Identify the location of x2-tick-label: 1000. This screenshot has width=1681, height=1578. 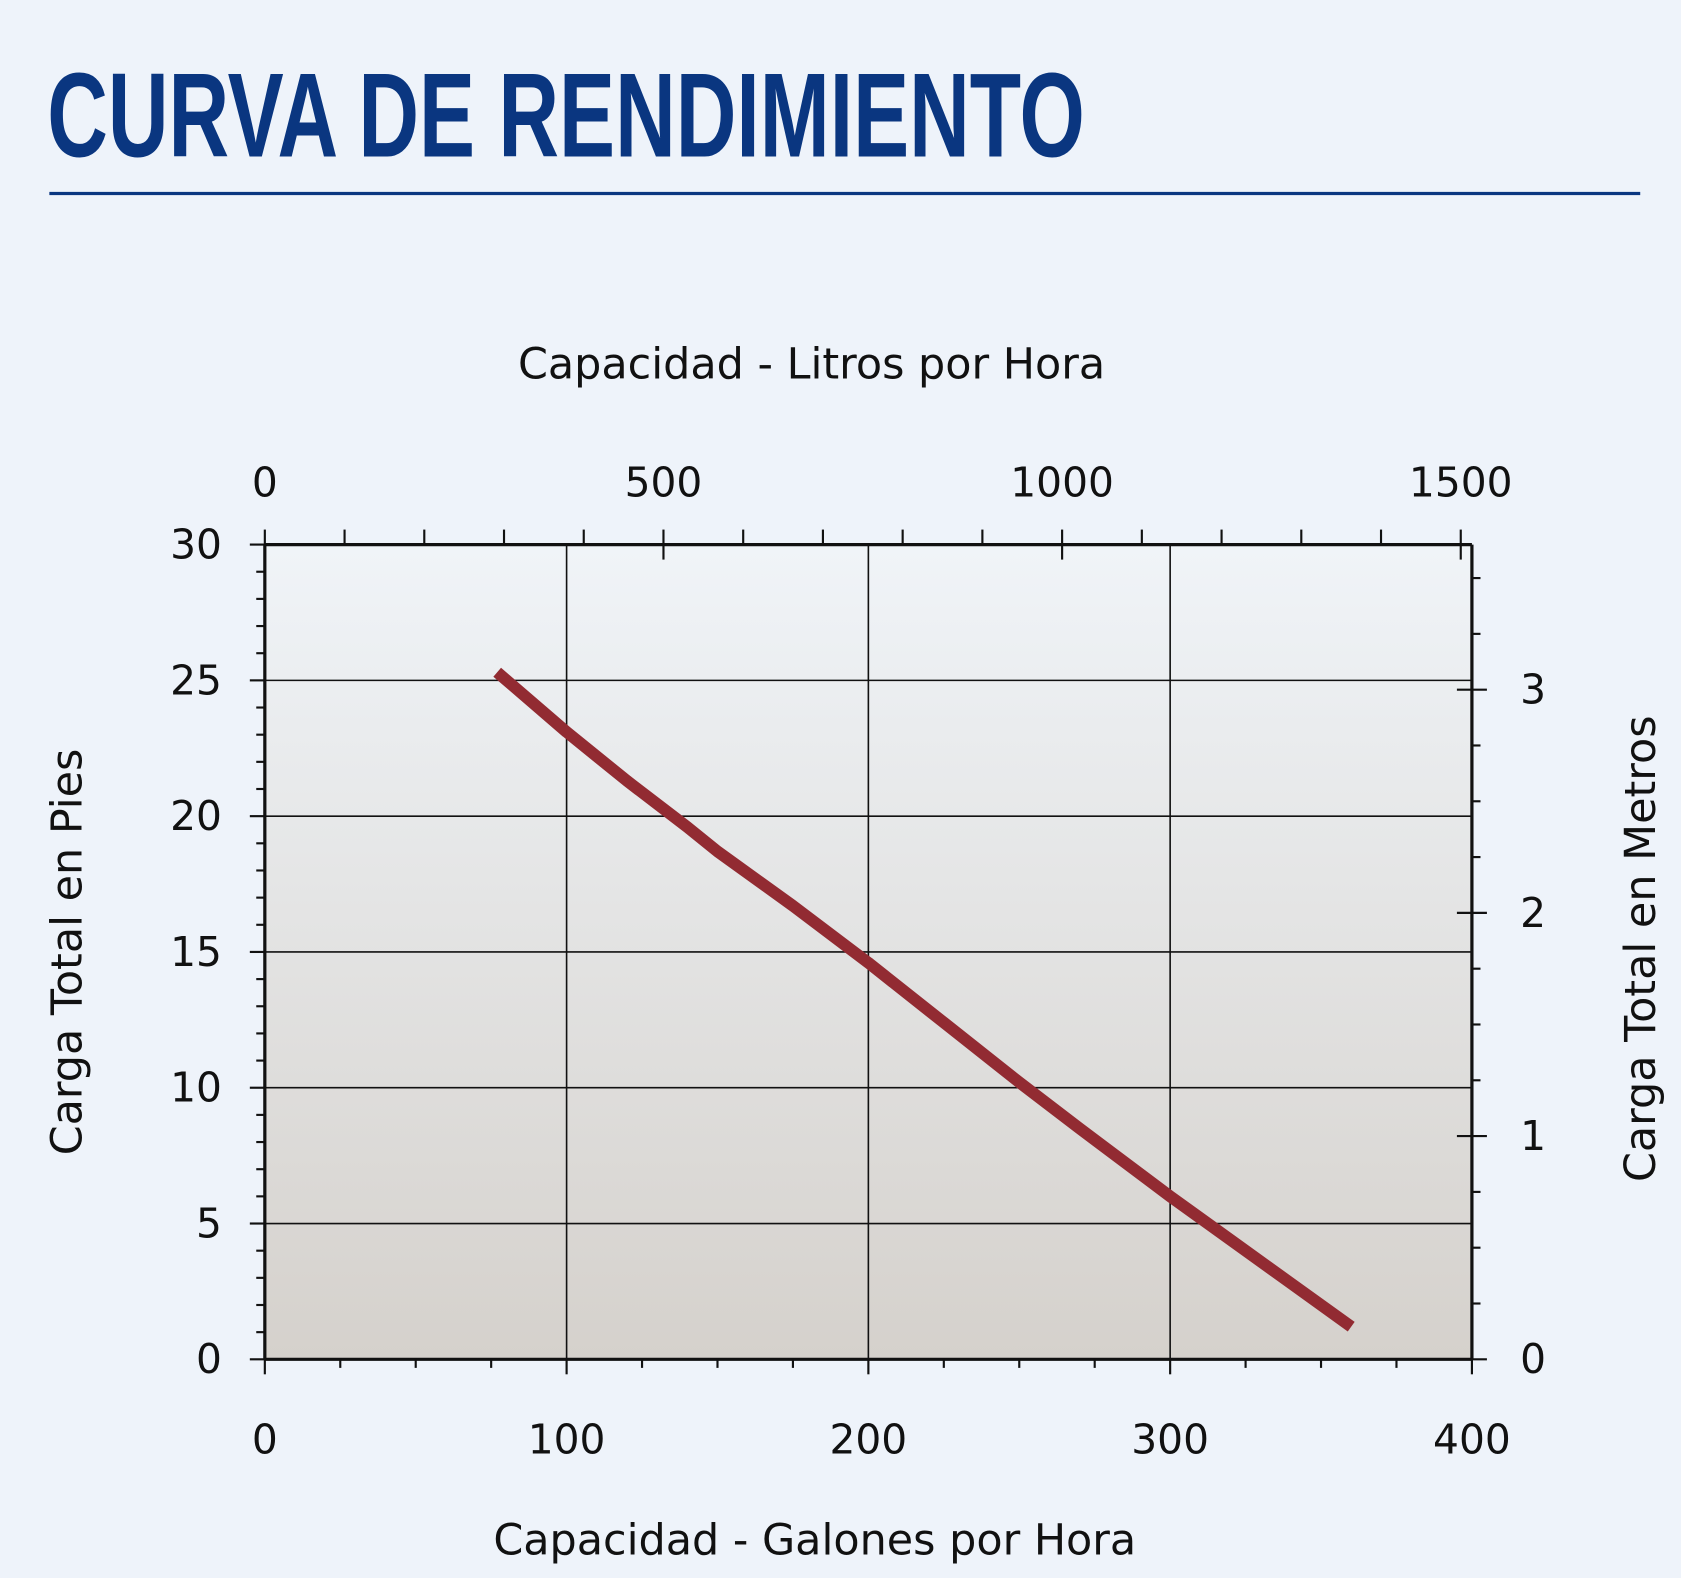
(1062, 482).